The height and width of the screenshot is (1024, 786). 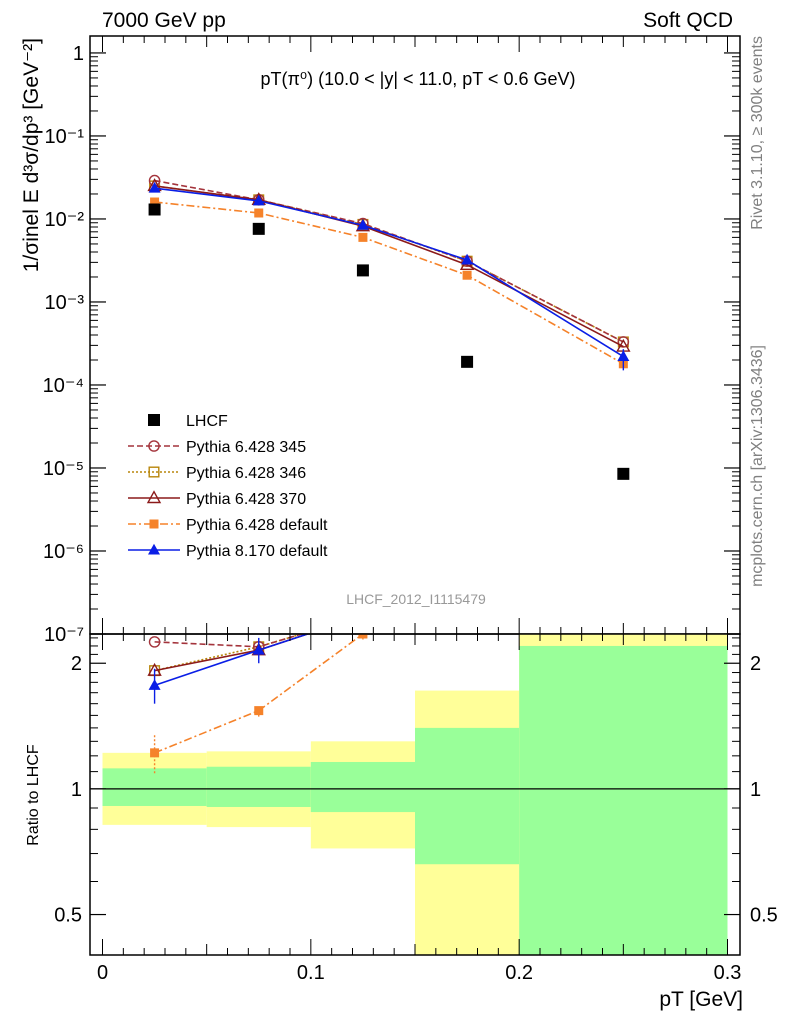 What do you see at coordinates (65, 137) in the screenshot?
I see `main-y-tick-label: 10⁻¹` at bounding box center [65, 137].